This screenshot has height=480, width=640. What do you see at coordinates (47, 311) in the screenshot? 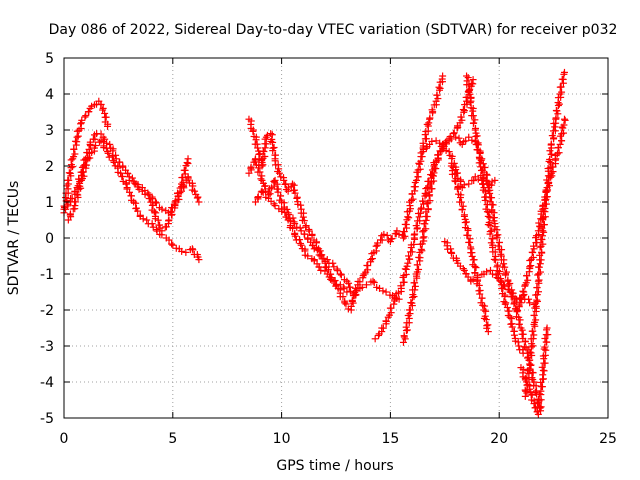
I see `y-tick-label: -2` at bounding box center [47, 311].